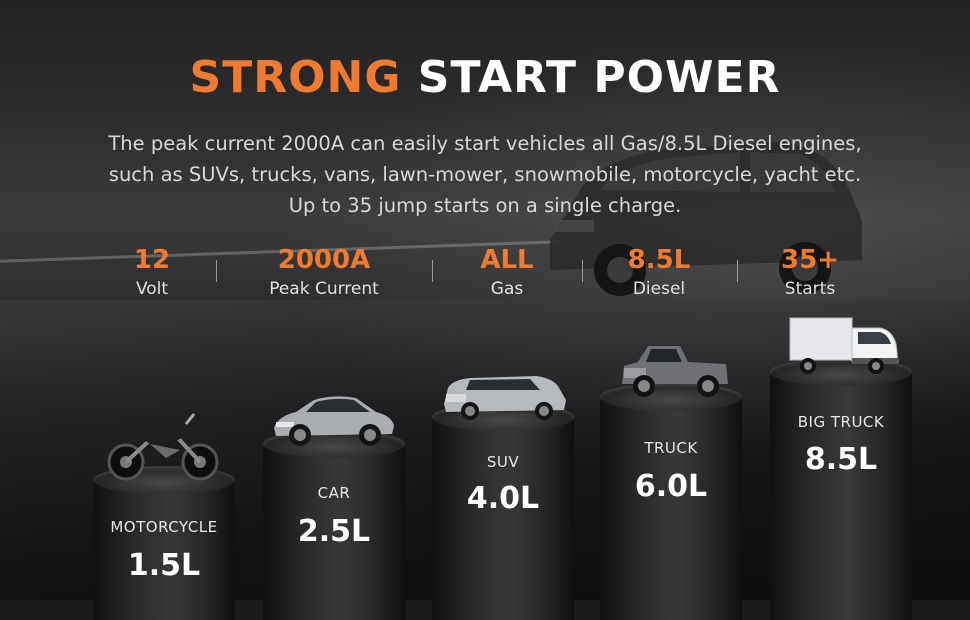  What do you see at coordinates (507, 260) in the screenshot?
I see `stat-value: ALL` at bounding box center [507, 260].